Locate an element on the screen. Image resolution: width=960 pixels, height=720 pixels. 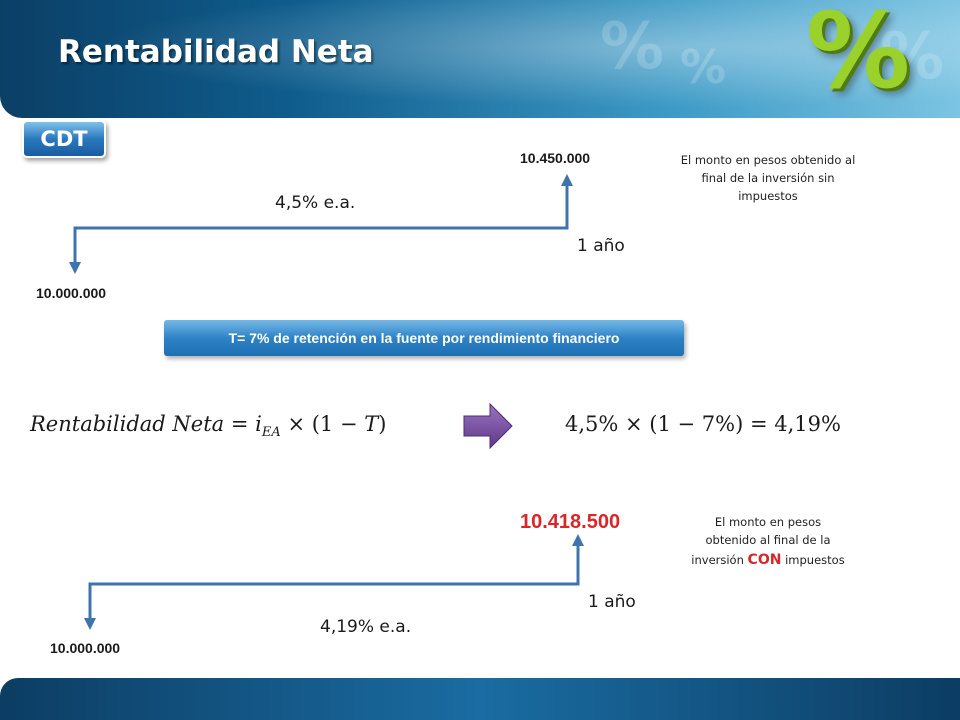
bottom-note-line3: inversión CON impuestos is located at coordinates (768, 560).